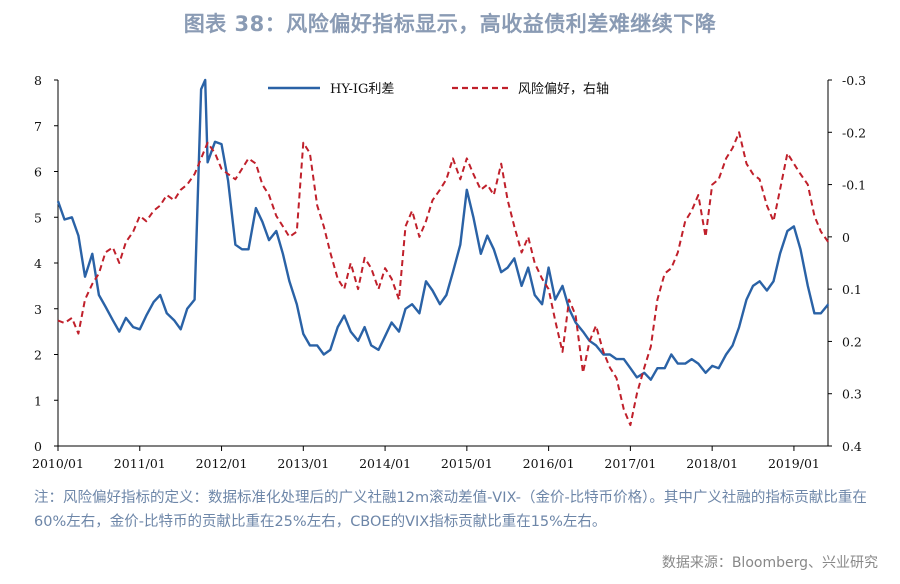 This screenshot has width=900, height=584. I want to click on legend-label-hy-ig: HY-IG利差, so click(362, 89).